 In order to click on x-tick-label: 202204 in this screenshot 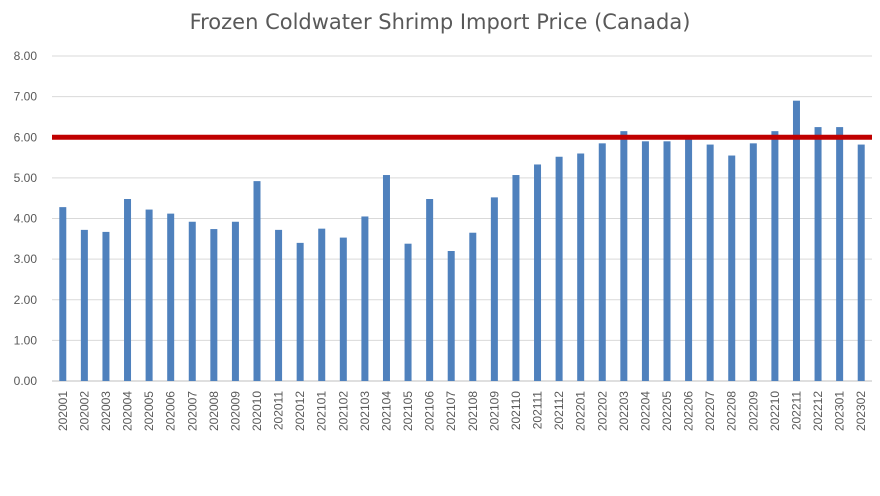, I will do `click(645, 411)`.